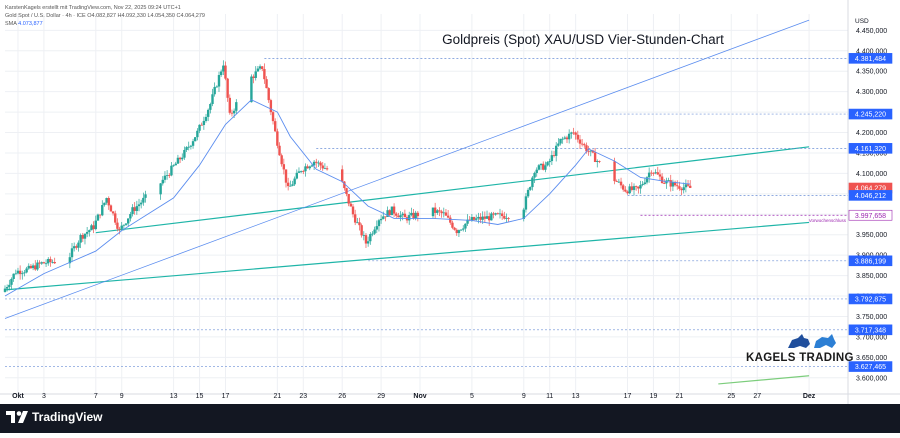  What do you see at coordinates (828, 220) in the screenshot?
I see `level-note: Vorwochenschluss` at bounding box center [828, 220].